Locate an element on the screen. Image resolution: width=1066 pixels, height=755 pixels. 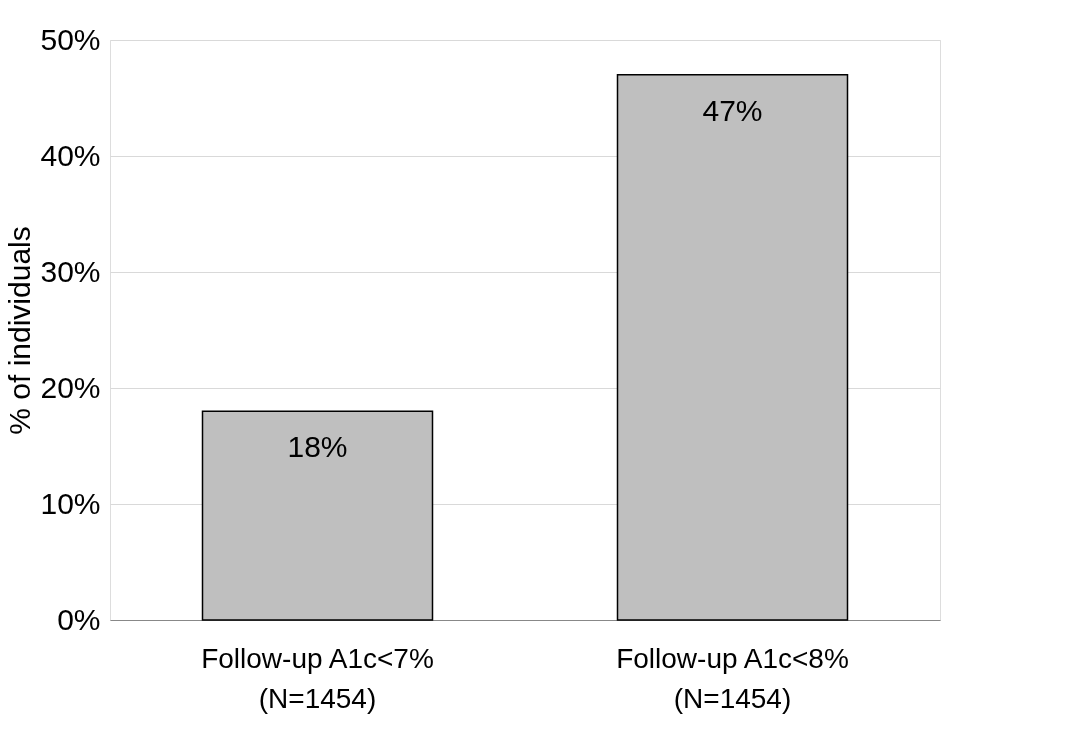
x-tick-label: Follow-up A1c<7% (N=1454) is located at coordinates (317, 678).